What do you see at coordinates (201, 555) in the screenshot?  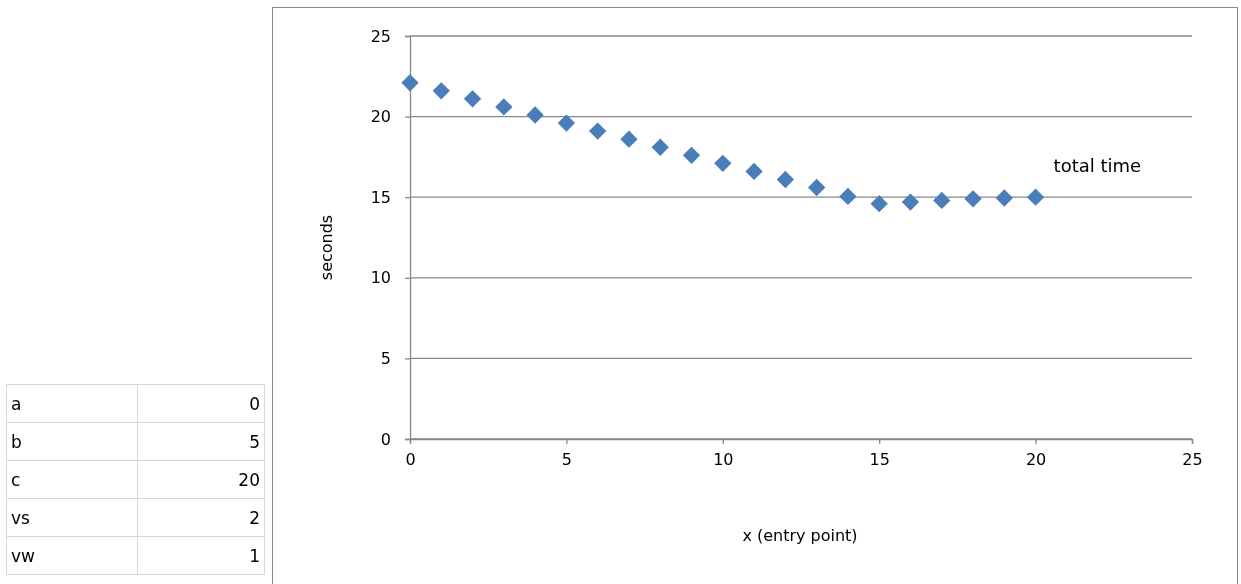 I see `text: 1` at bounding box center [201, 555].